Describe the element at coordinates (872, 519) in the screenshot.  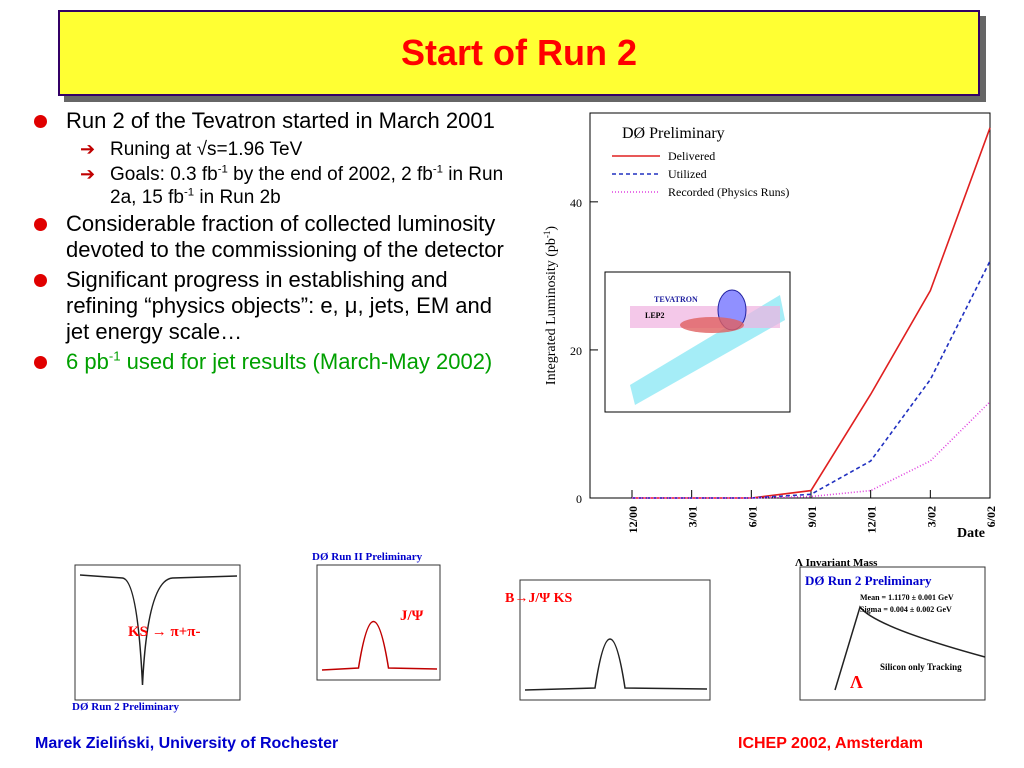
I see `x-tick-label: 12/01` at that location.